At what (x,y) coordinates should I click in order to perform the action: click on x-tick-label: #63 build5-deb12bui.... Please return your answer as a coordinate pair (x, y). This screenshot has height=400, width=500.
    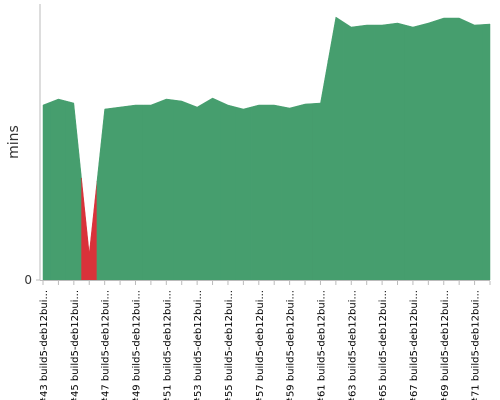
    Looking at the image, I should click on (352, 345).